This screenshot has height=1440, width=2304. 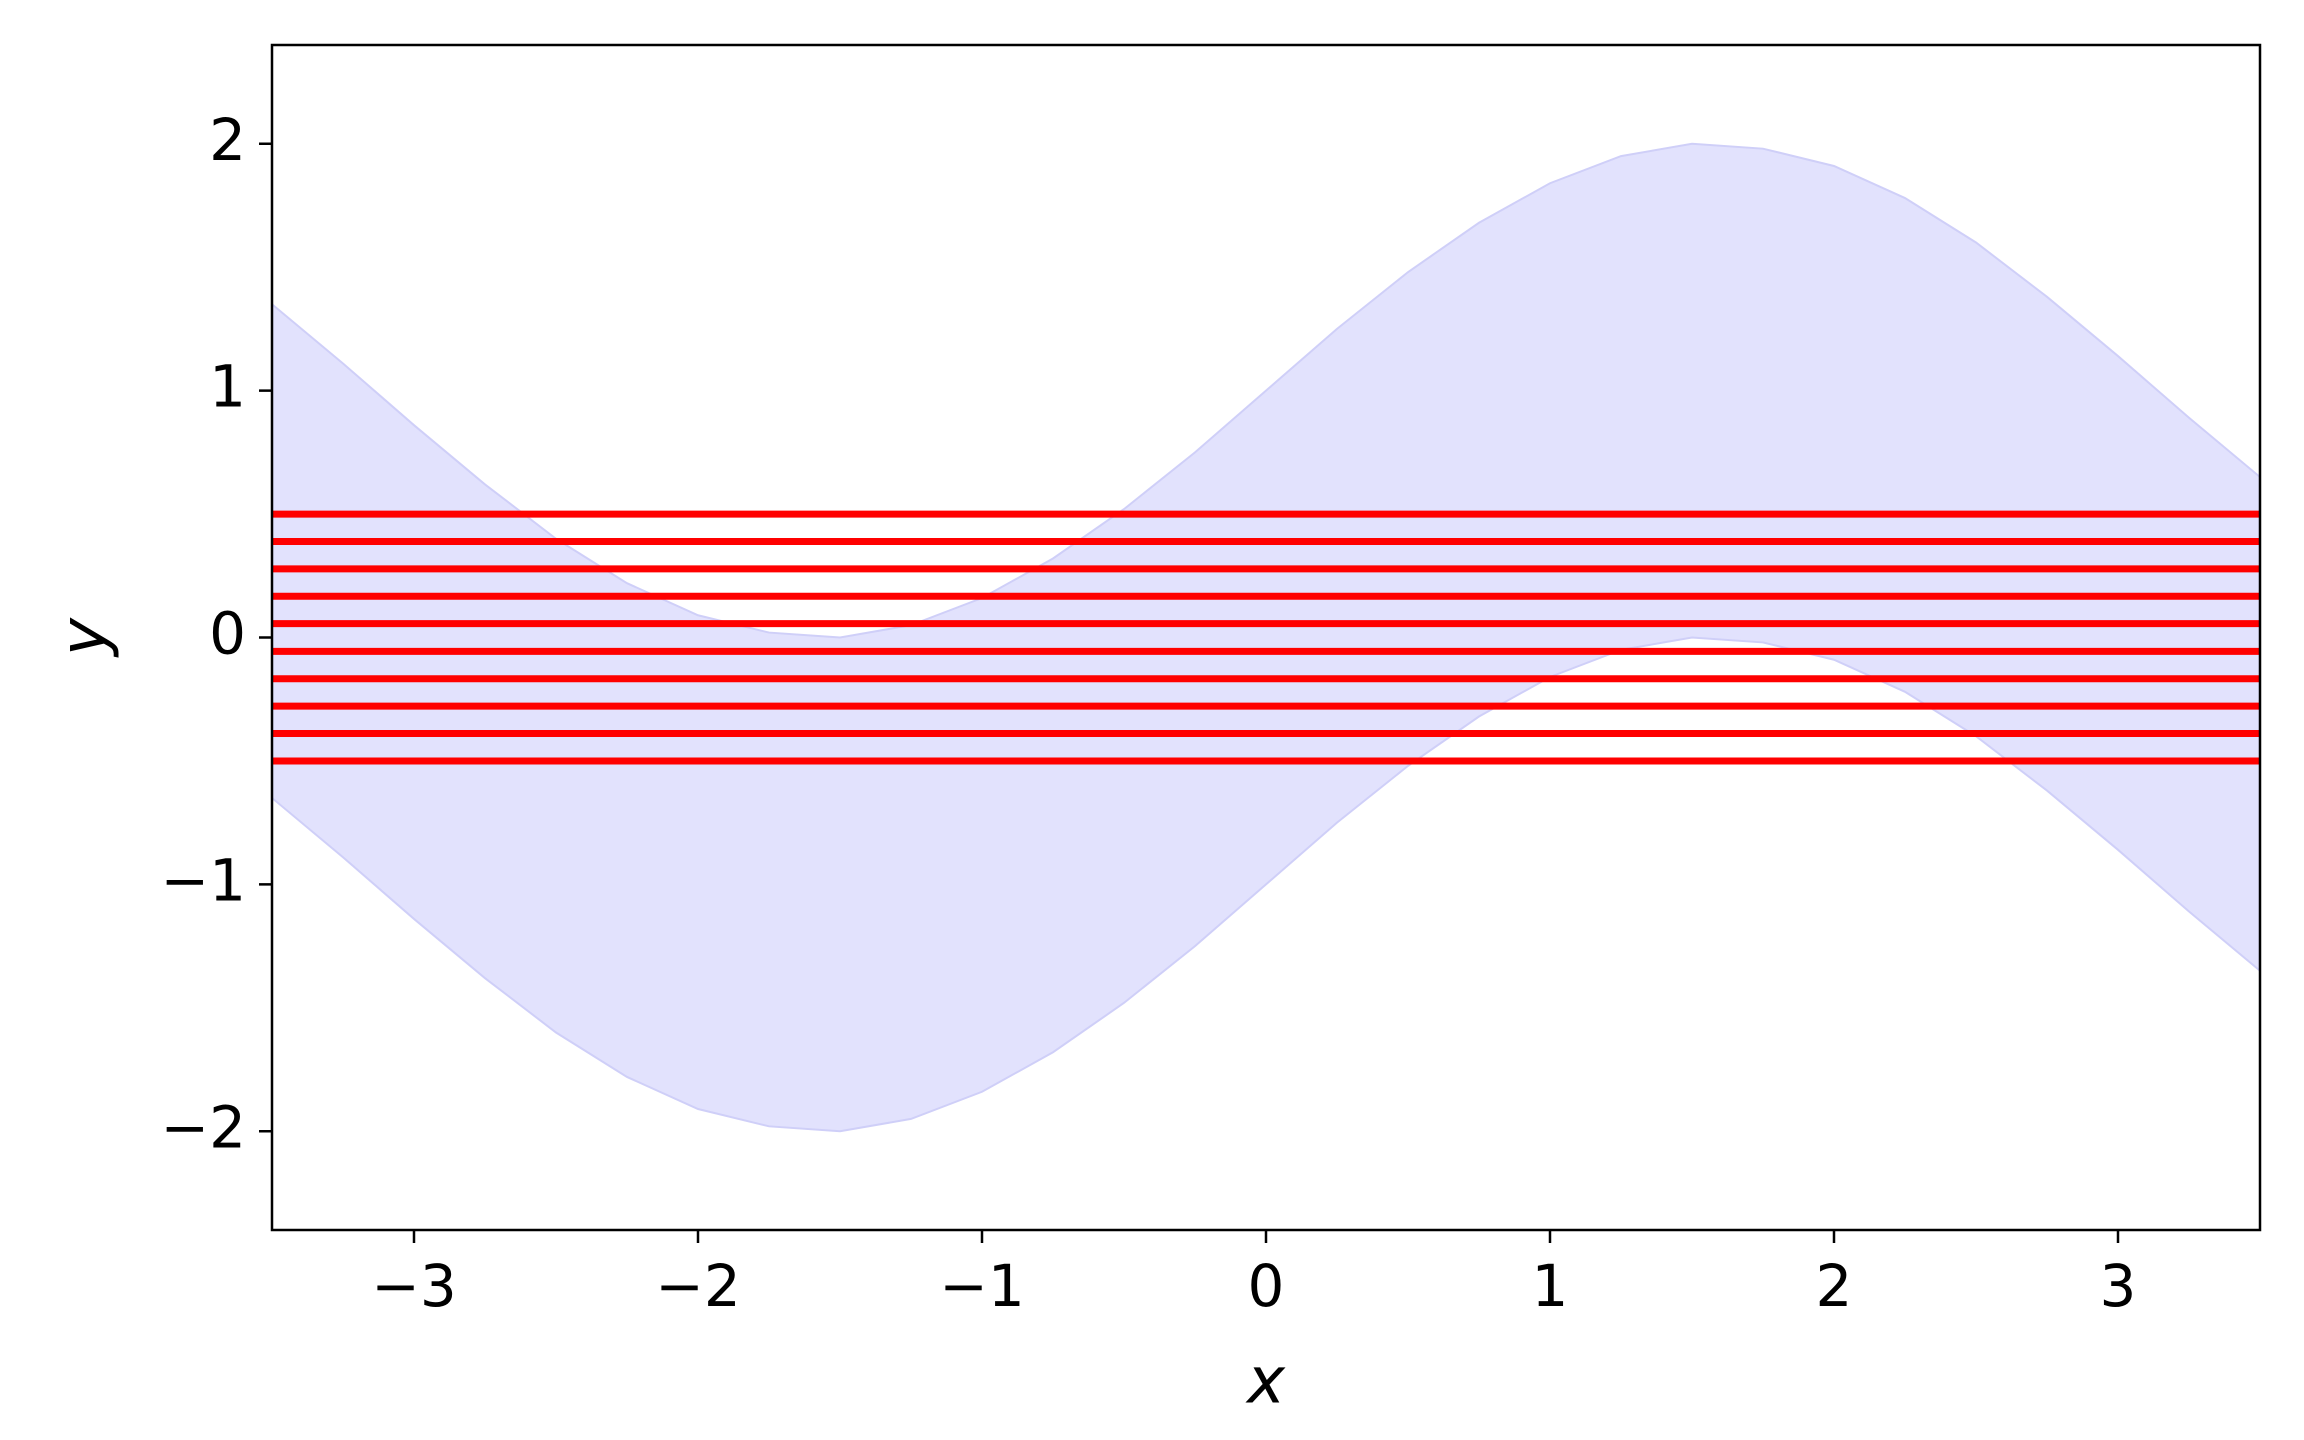 What do you see at coordinates (1550, 1286) in the screenshot?
I see `x-tick-label: 1` at bounding box center [1550, 1286].